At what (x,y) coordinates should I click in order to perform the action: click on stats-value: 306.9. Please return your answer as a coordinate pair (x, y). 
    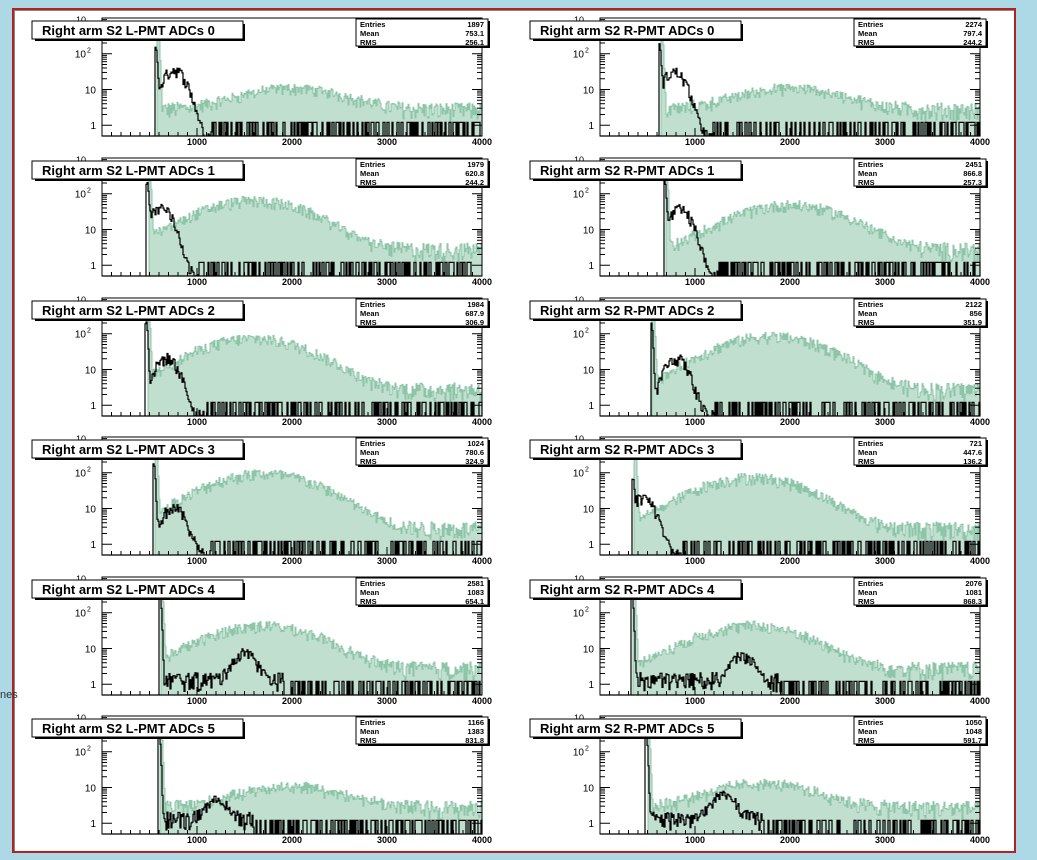
    Looking at the image, I should click on (474, 322).